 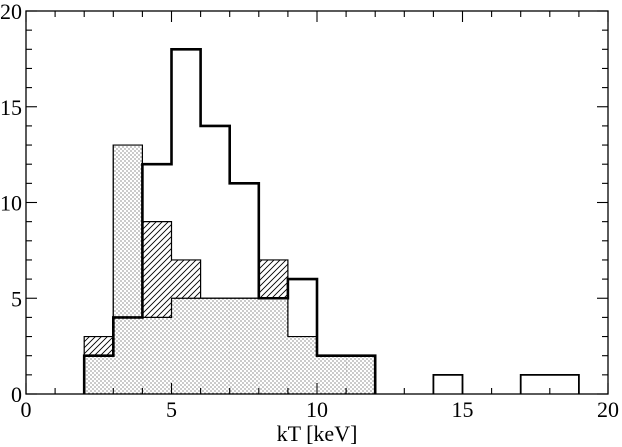 I want to click on y-tick-label: 5, so click(x=16, y=298).